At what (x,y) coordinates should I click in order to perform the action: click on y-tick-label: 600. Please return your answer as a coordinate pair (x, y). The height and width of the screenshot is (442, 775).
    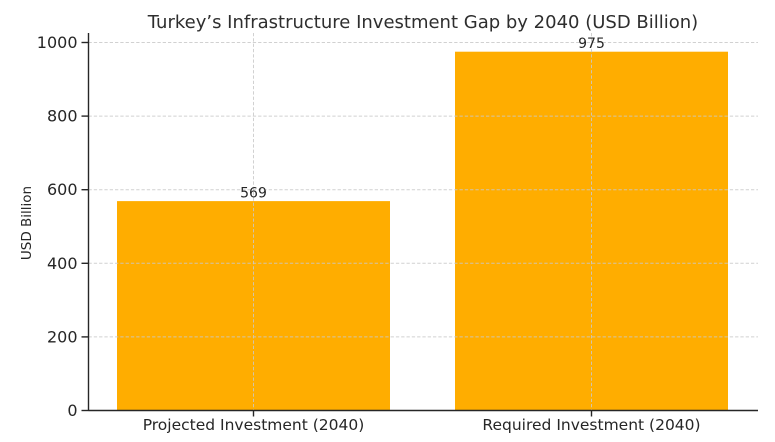
    Looking at the image, I should click on (62, 189).